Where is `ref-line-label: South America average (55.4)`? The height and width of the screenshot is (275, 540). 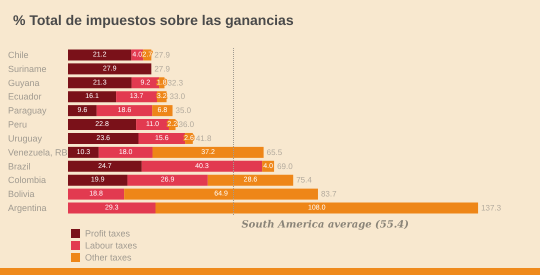 ref-line-label: South America average (55.4) is located at coordinates (325, 225).